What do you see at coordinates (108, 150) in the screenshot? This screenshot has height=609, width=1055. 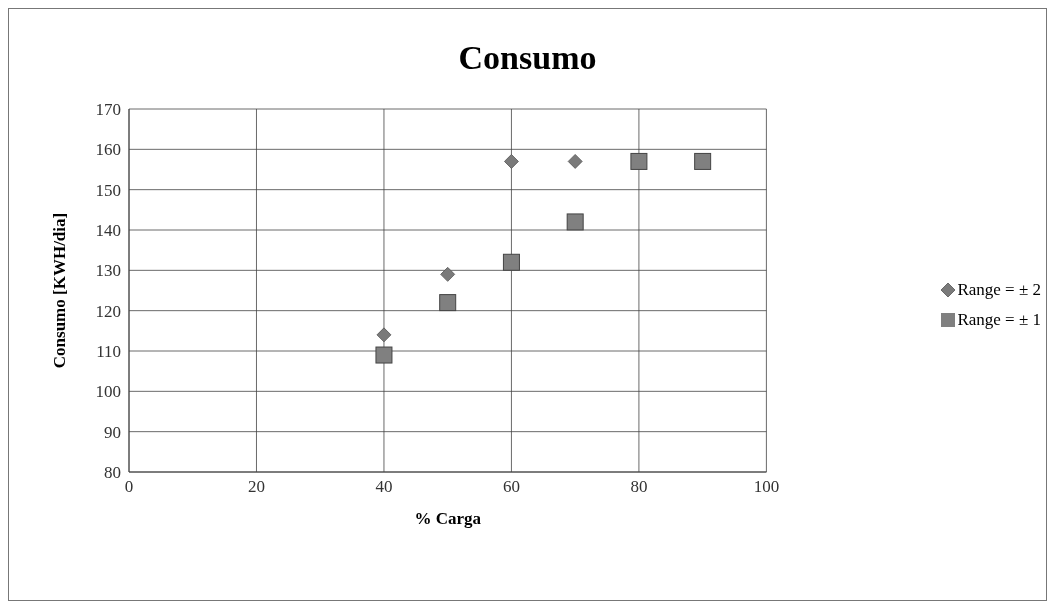 I see `y-tick-label: 160` at bounding box center [108, 150].